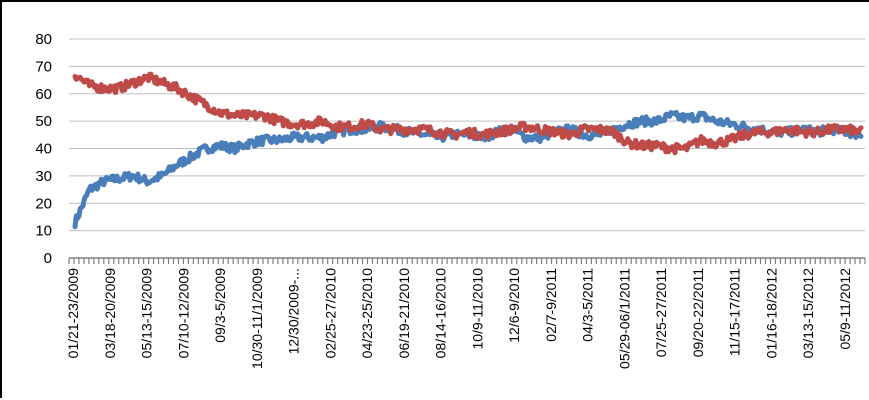  What do you see at coordinates (43, 66) in the screenshot?
I see `y-tick-label: 70` at bounding box center [43, 66].